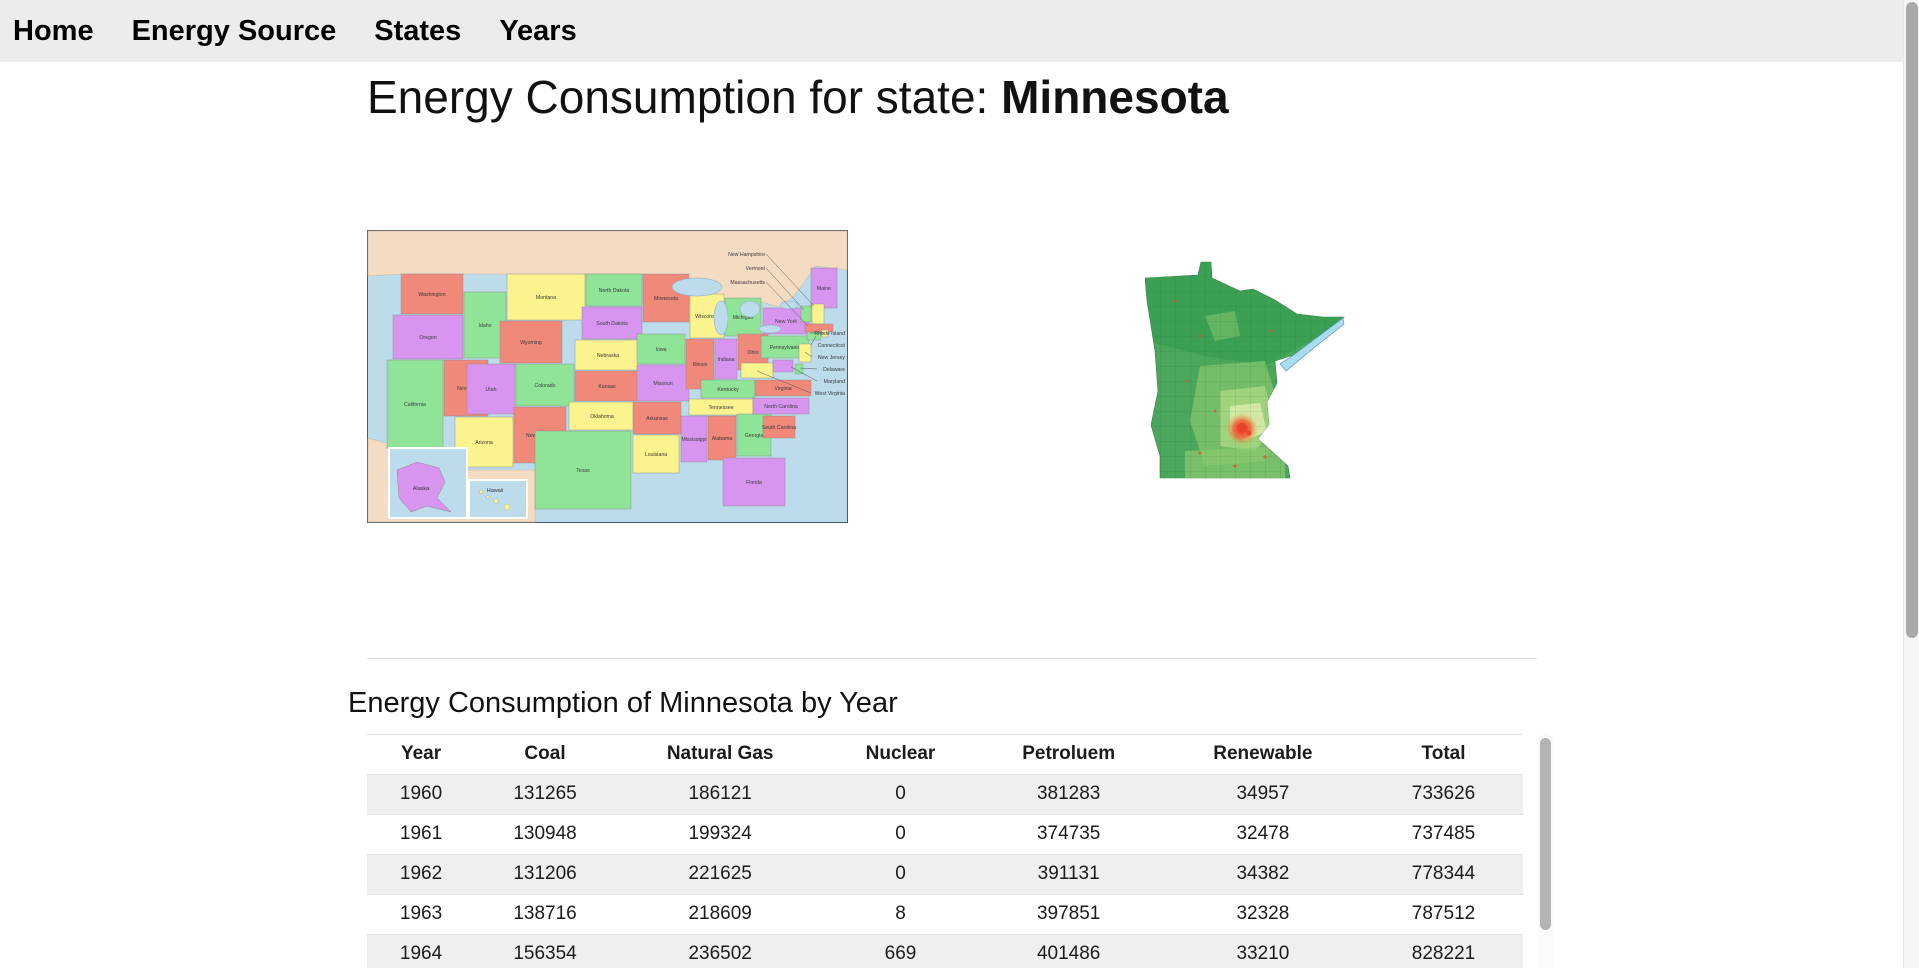  Describe the element at coordinates (1263, 754) in the screenshot. I see `column-header: Renewable` at that location.